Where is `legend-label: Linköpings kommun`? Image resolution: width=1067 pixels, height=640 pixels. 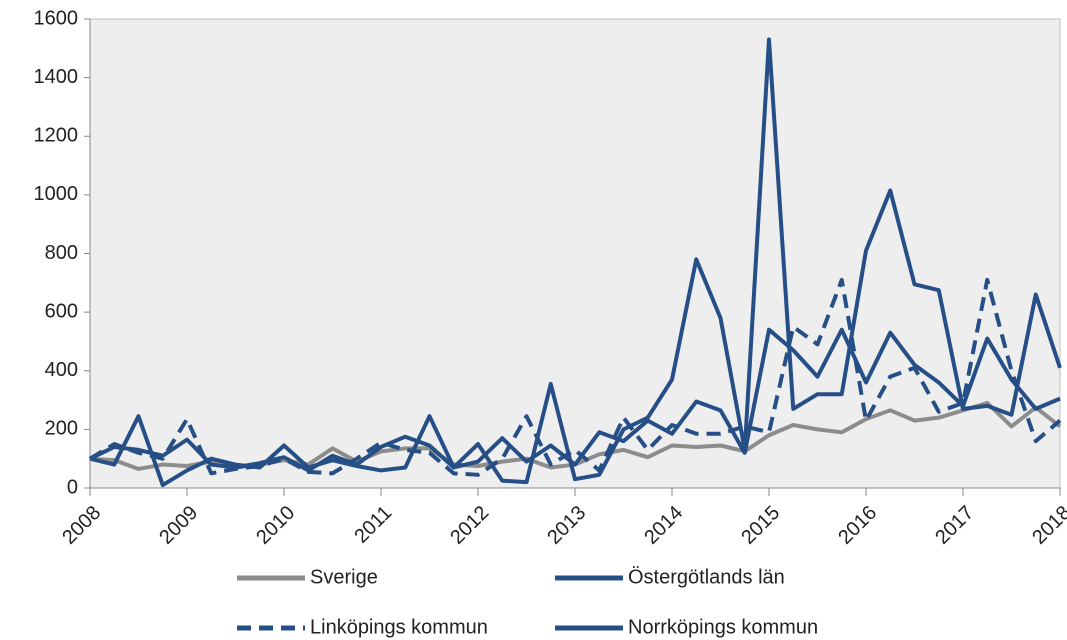 legend-label: Linköpings kommun is located at coordinates (399, 627).